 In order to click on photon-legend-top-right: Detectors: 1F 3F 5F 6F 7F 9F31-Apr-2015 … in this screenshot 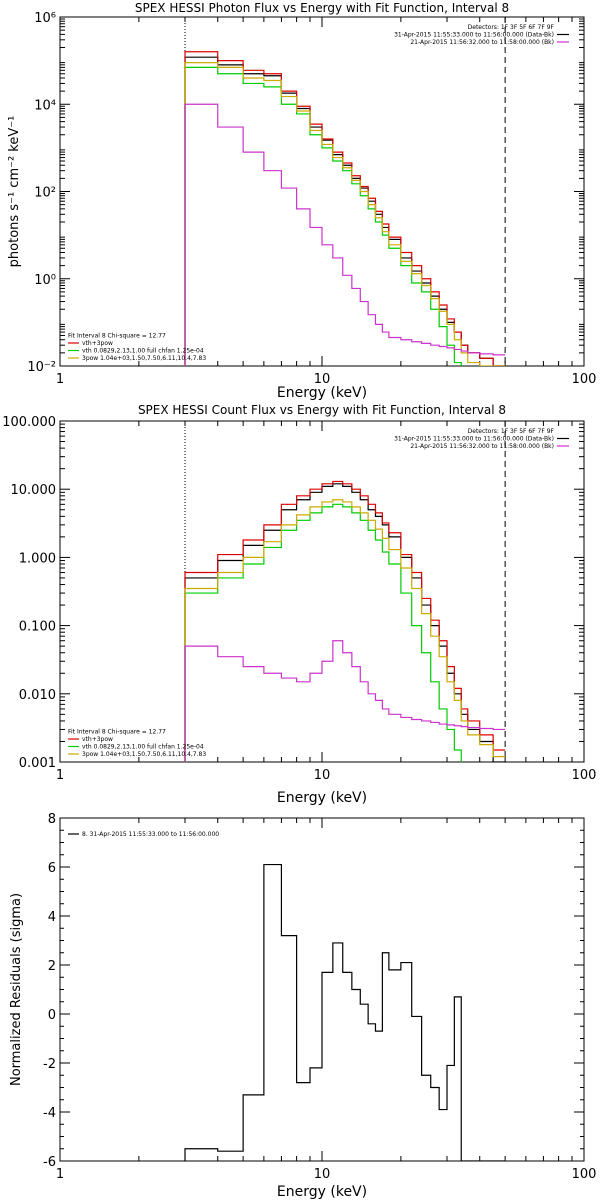, I will do `click(481, 35)`.